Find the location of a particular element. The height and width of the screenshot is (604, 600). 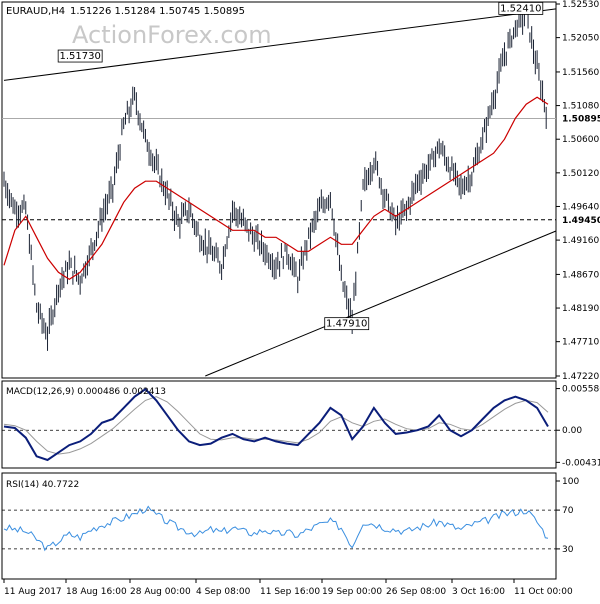

price-annotation-label: 1.47910 is located at coordinates (346, 324).